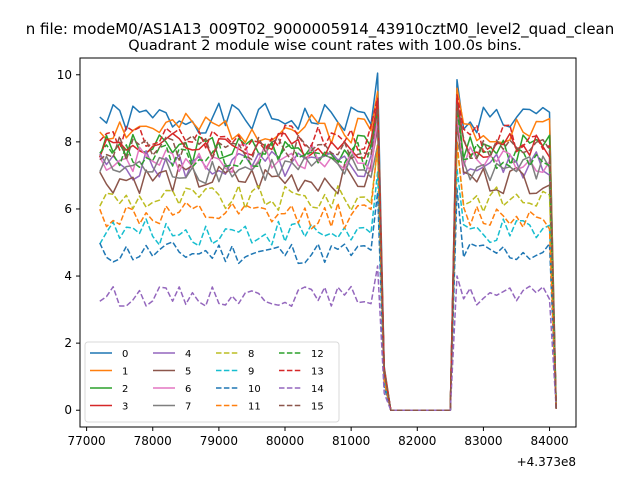  Describe the element at coordinates (351, 441) in the screenshot. I see `x-tick-label: 81000` at that location.